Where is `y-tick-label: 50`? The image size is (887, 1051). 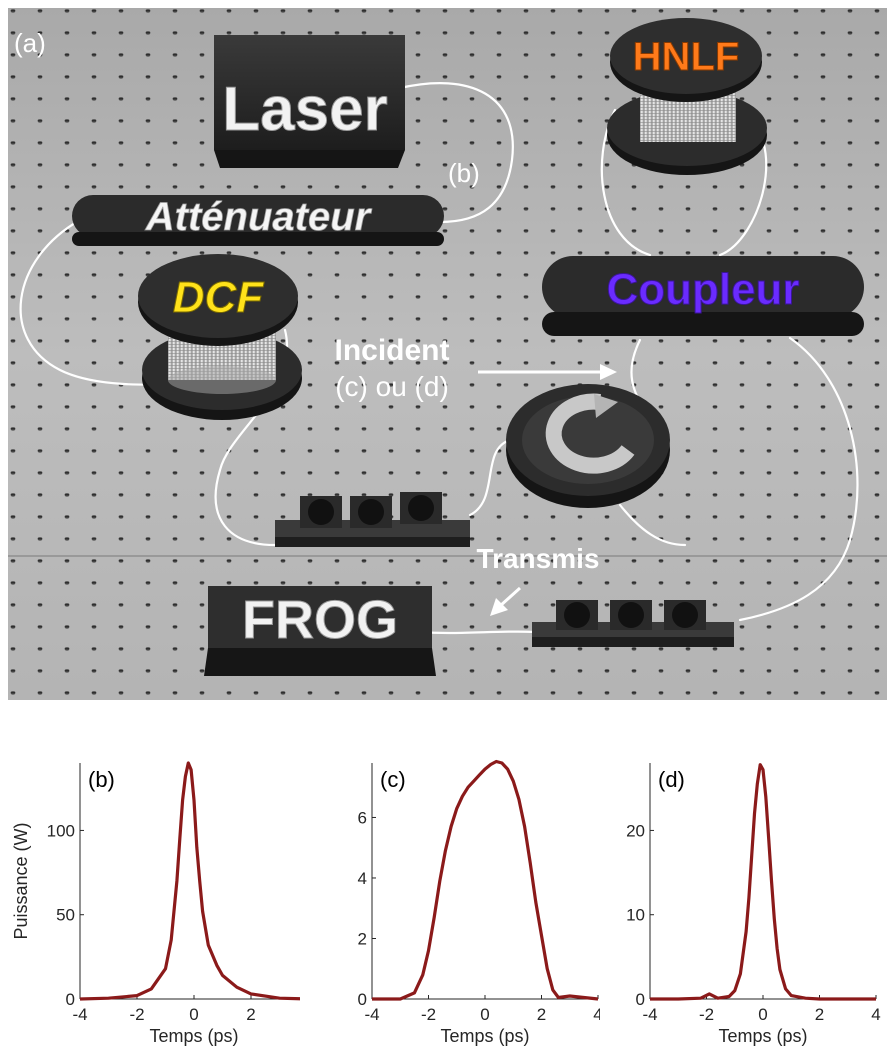 y-tick-label: 50 is located at coordinates (65, 915).